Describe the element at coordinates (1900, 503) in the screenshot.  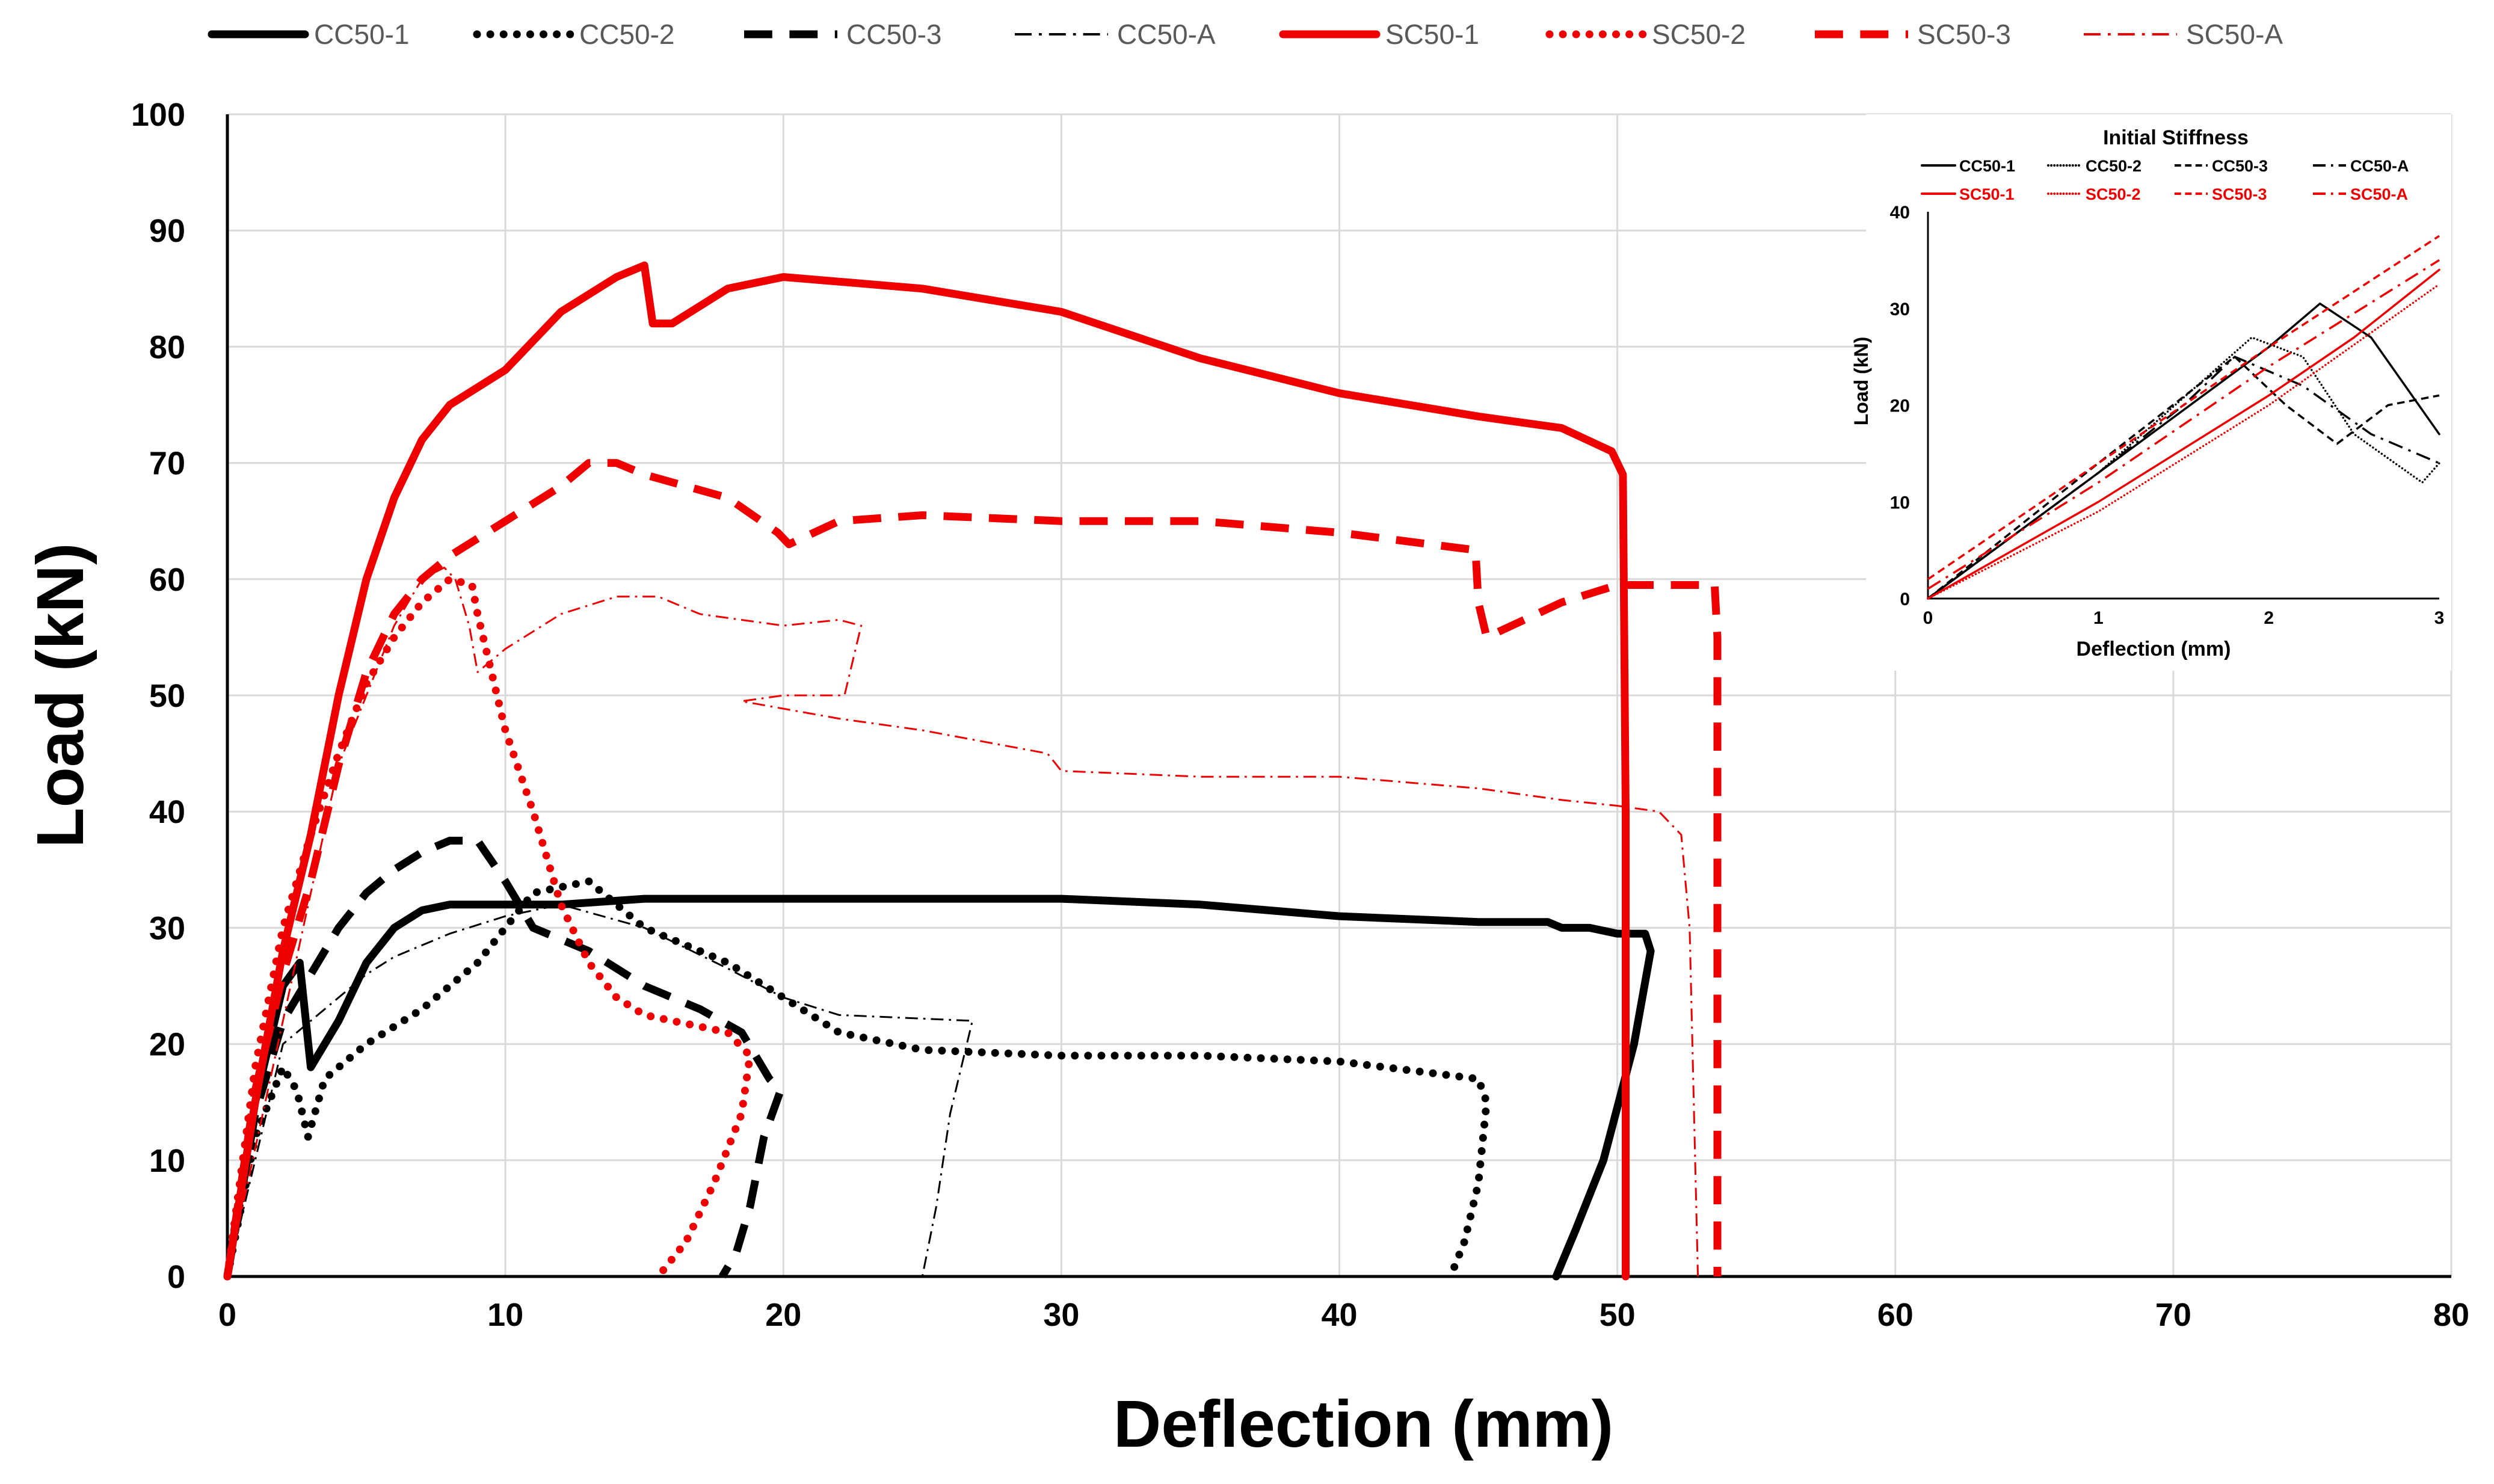
I see `inset-y-tick-label: 10` at that location.